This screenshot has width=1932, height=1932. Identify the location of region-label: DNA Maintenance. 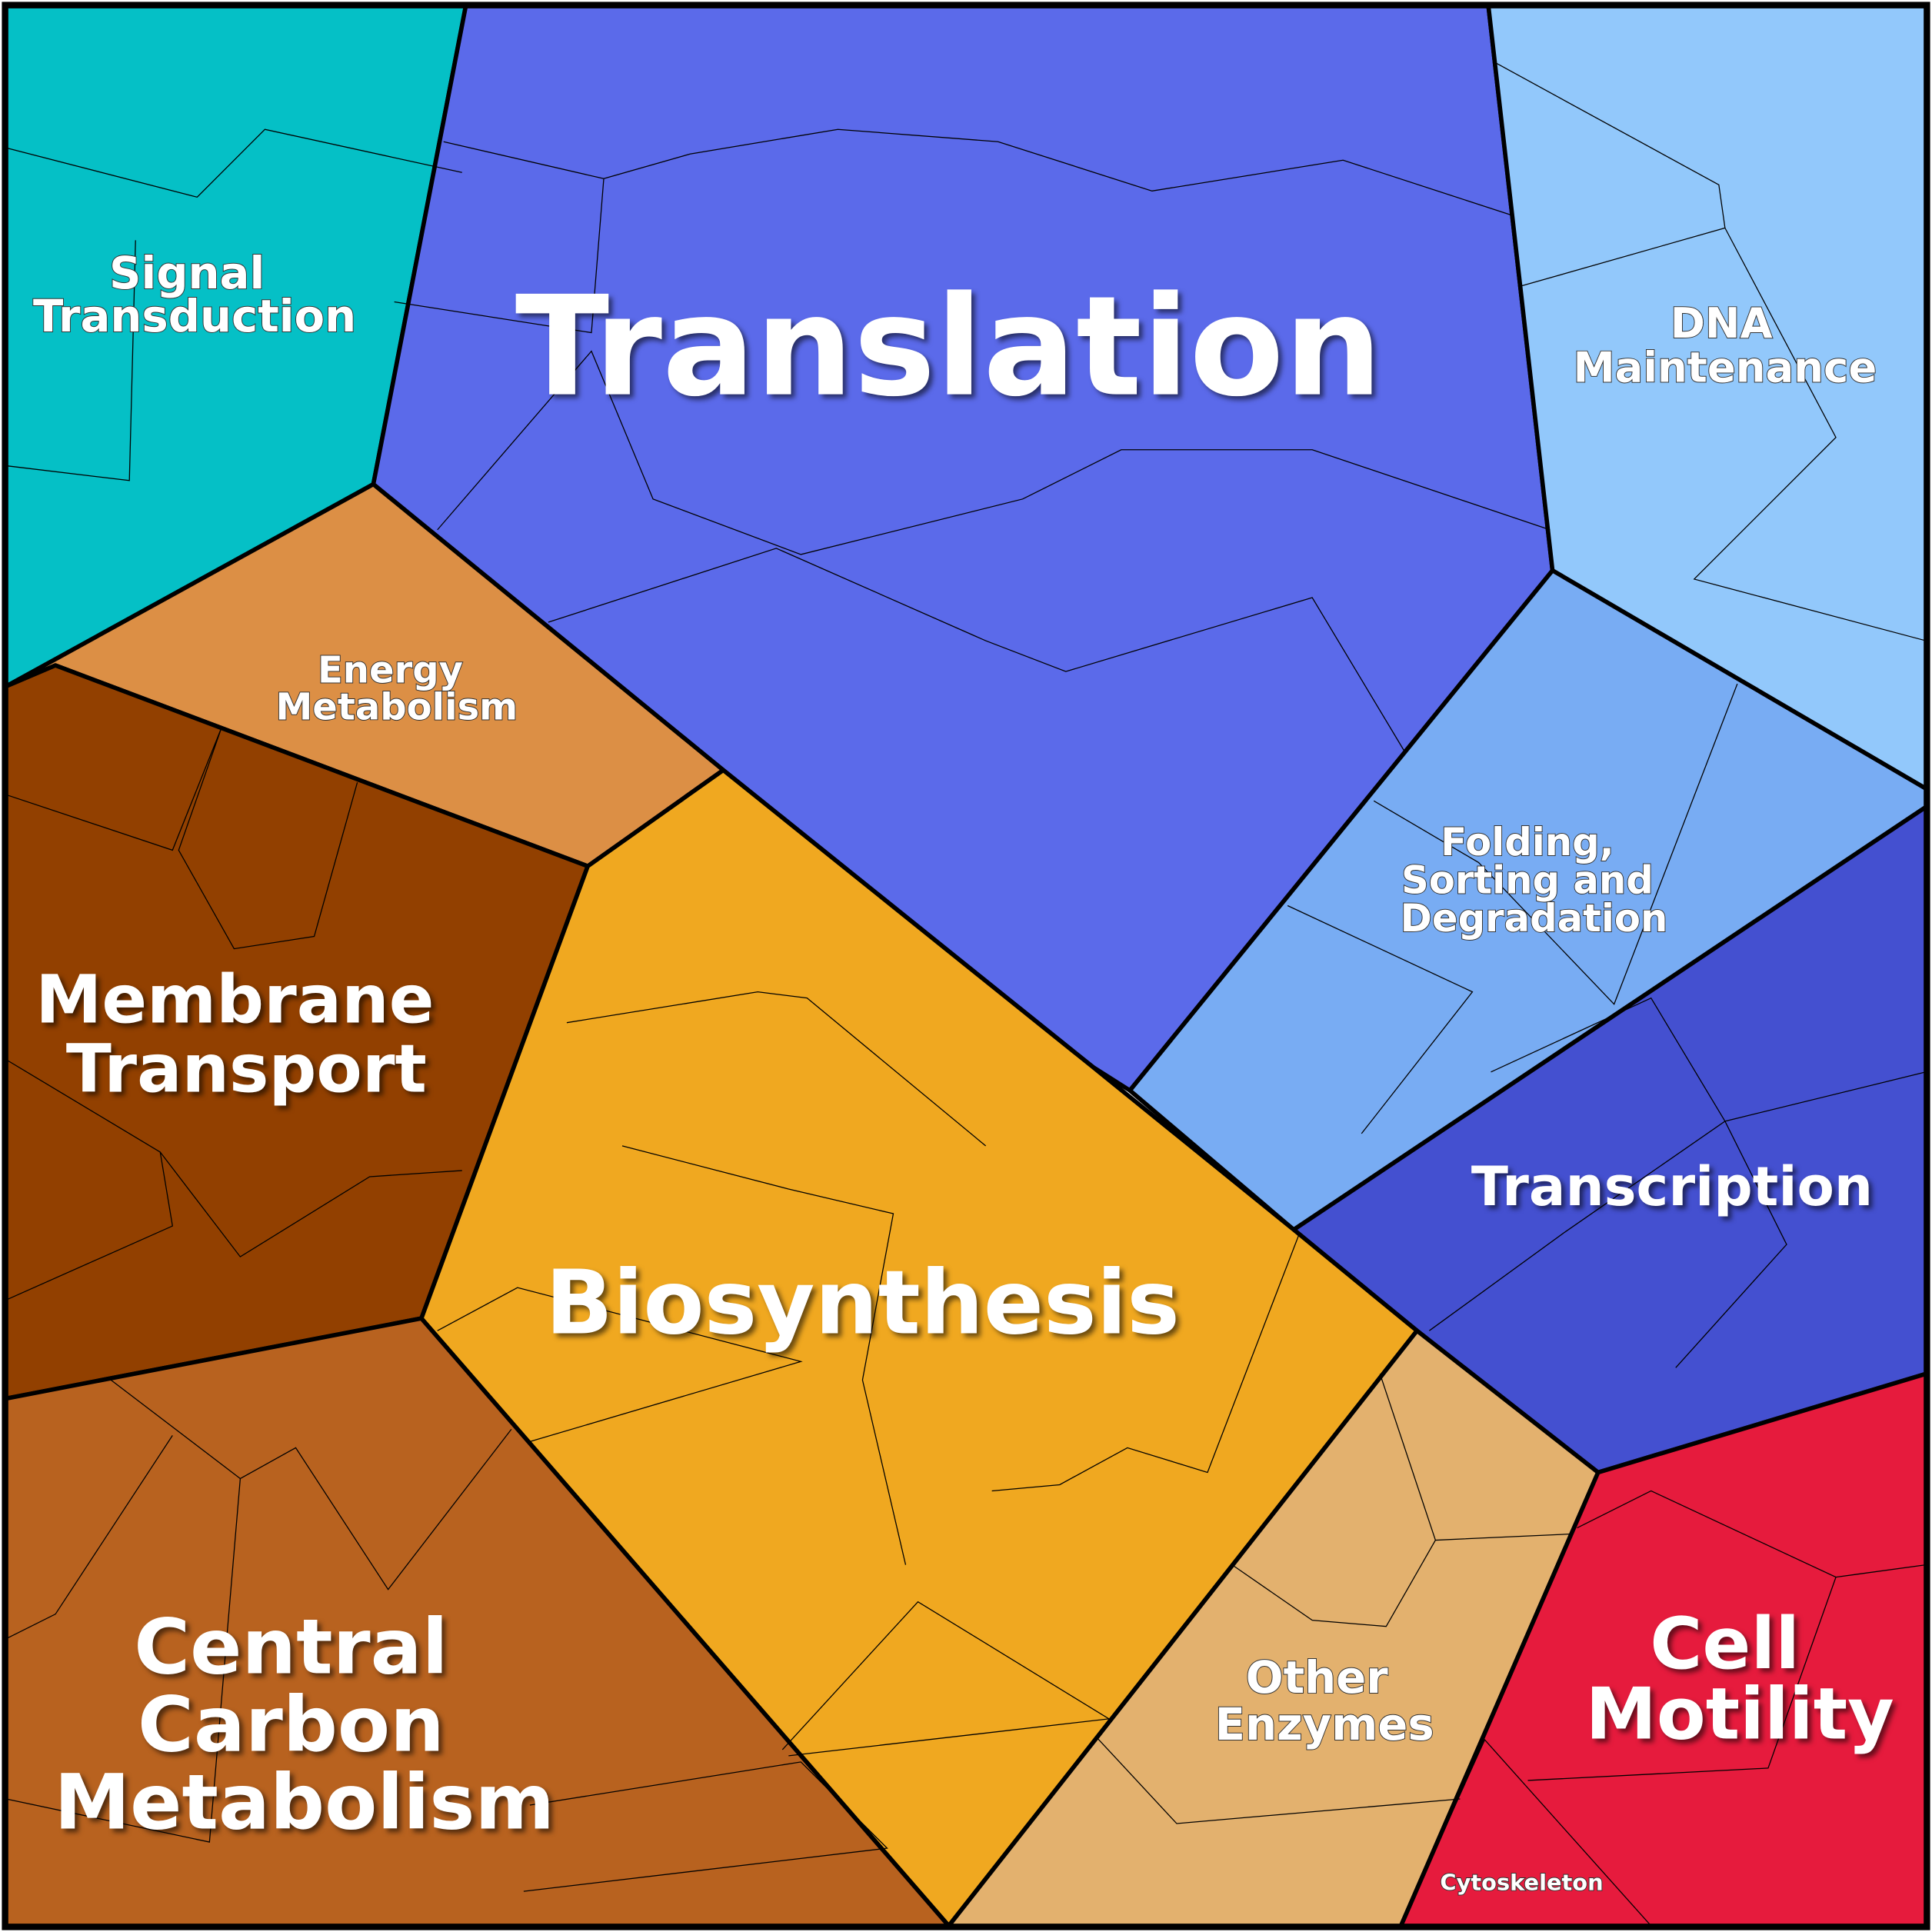
(1725, 345).